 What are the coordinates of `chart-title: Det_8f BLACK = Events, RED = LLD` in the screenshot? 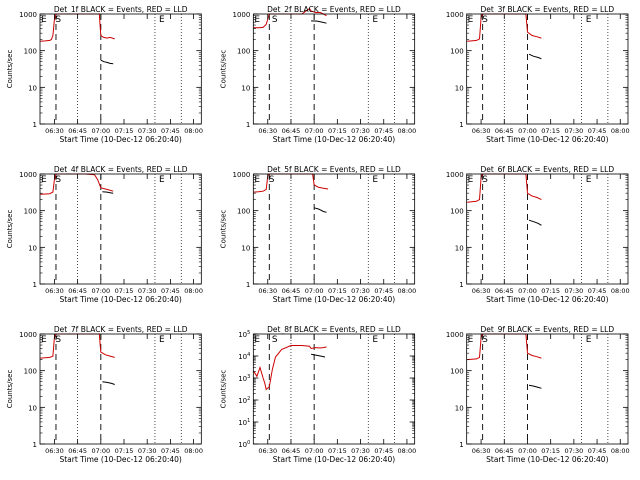 It's located at (334, 329).